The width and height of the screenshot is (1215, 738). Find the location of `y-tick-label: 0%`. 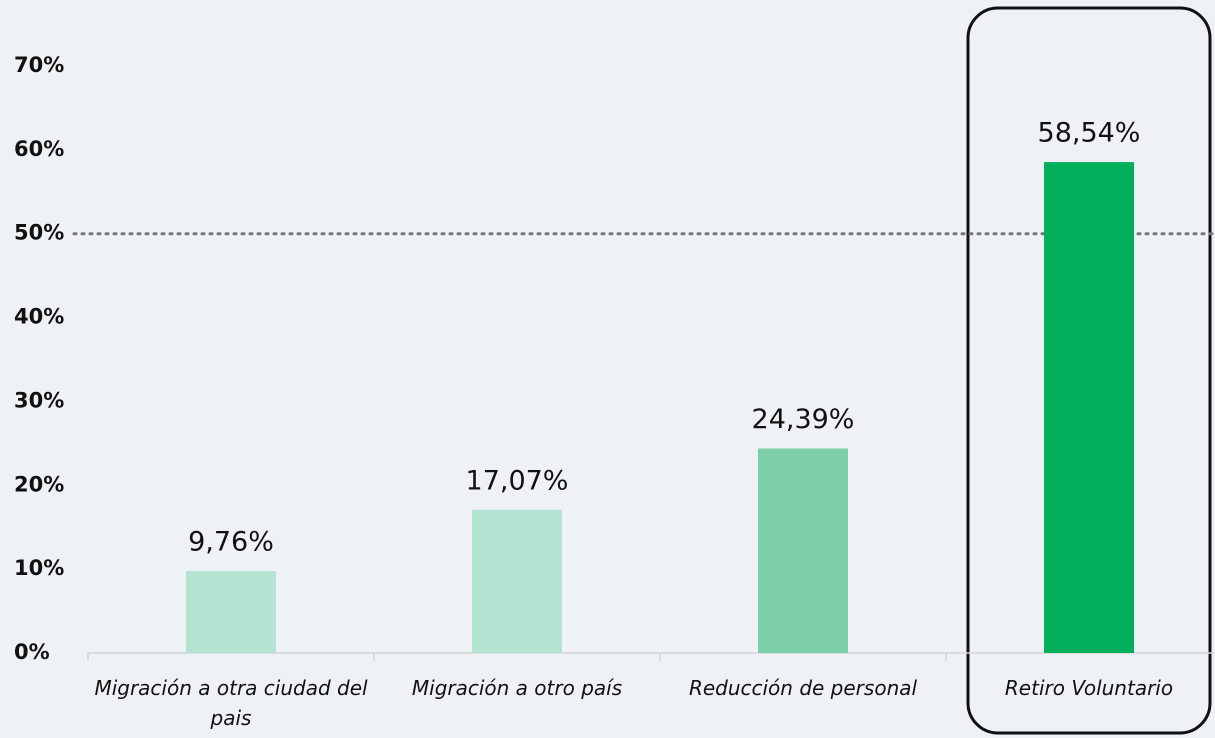

y-tick-label: 0% is located at coordinates (32, 652).